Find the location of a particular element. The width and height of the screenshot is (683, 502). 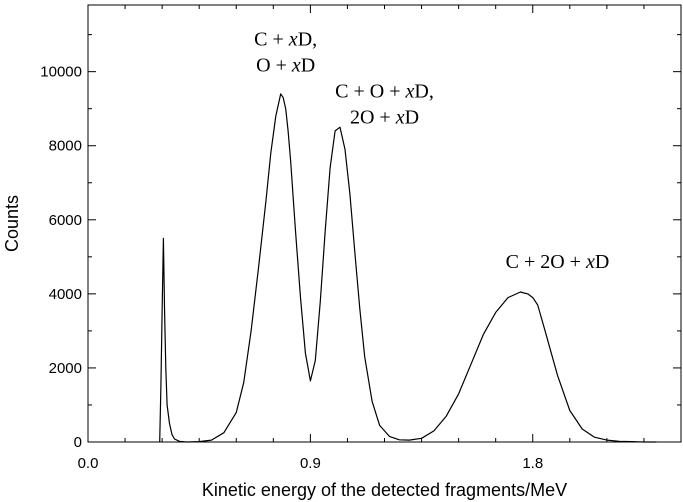

y-tick-label: 0 is located at coordinates (78, 442).